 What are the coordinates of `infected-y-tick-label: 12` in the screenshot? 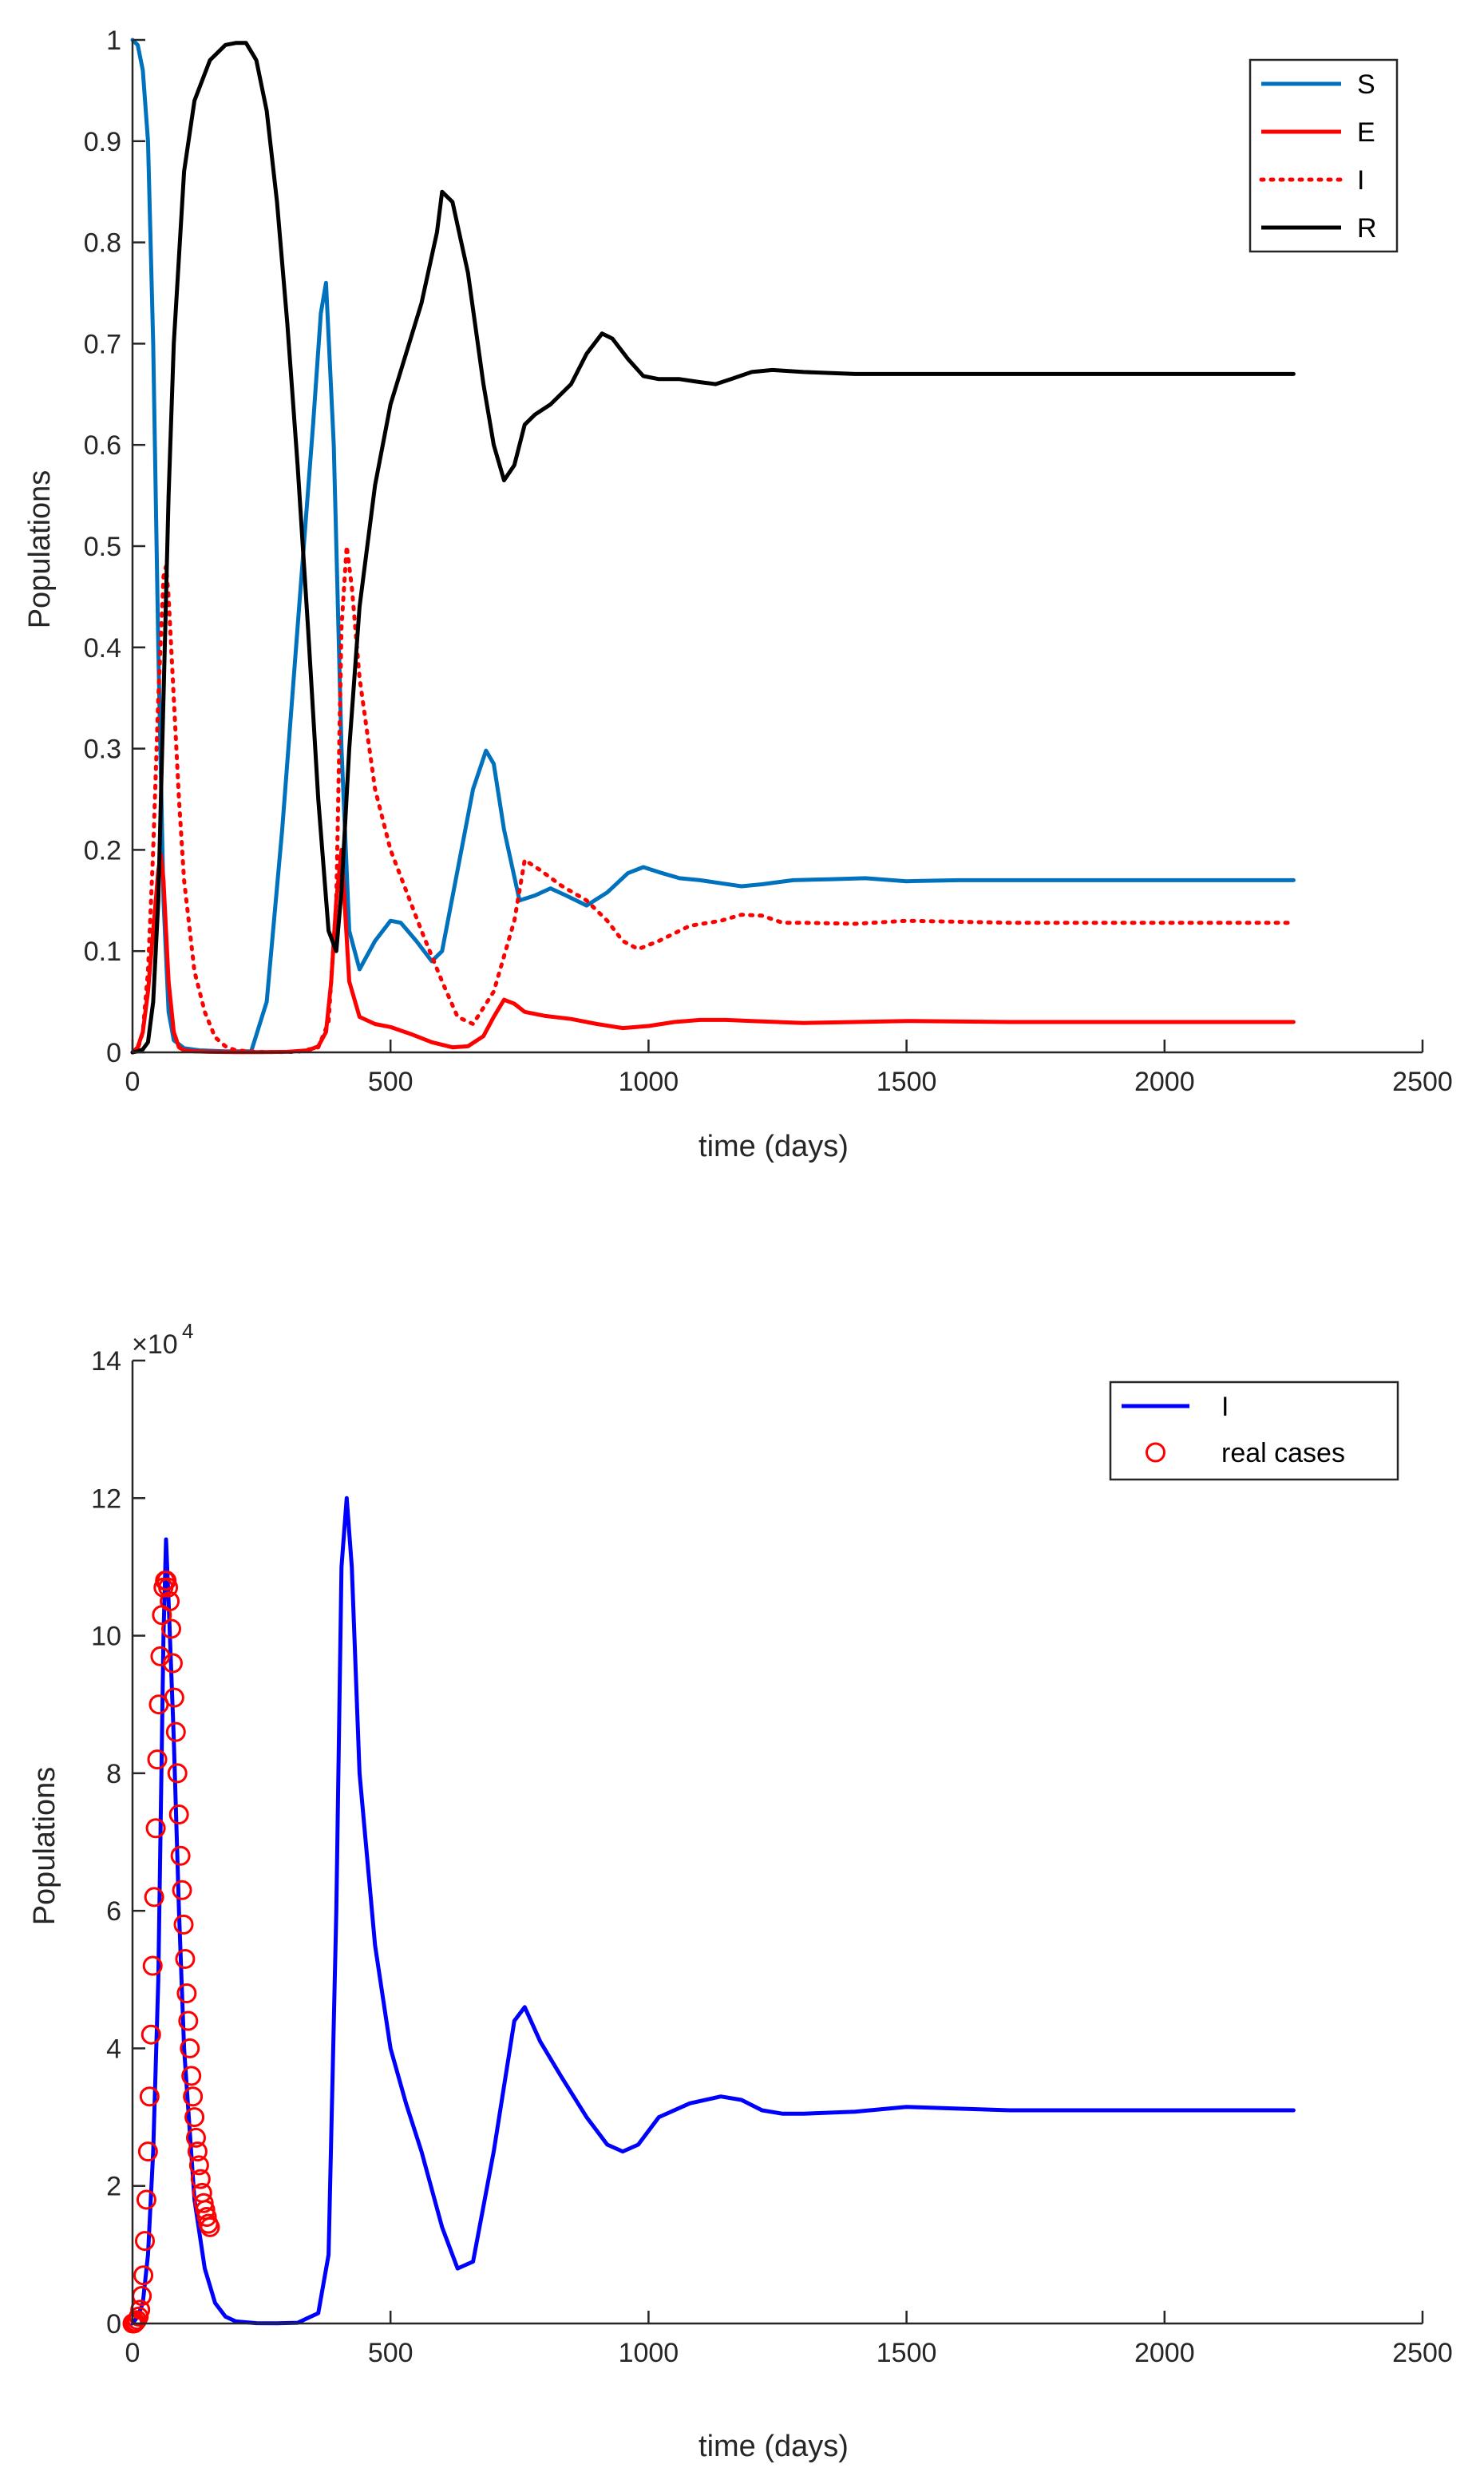 It's located at (106, 1499).